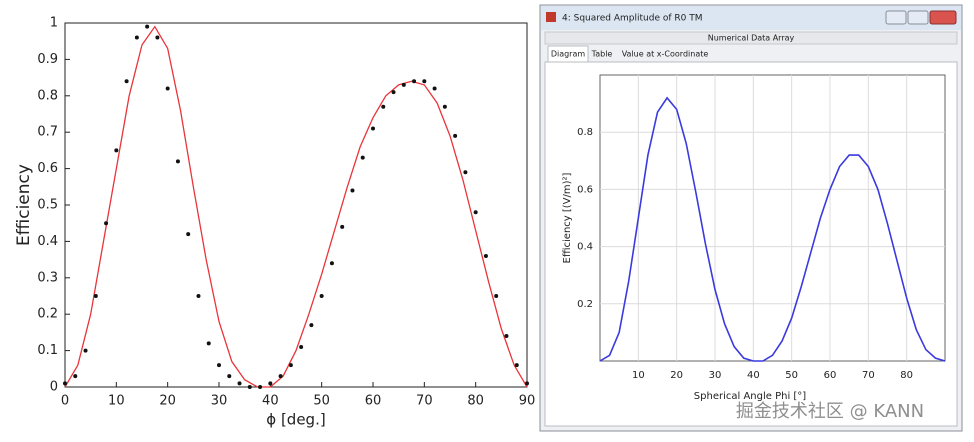 The image size is (974, 442). I want to click on close-button, so click(943, 17).